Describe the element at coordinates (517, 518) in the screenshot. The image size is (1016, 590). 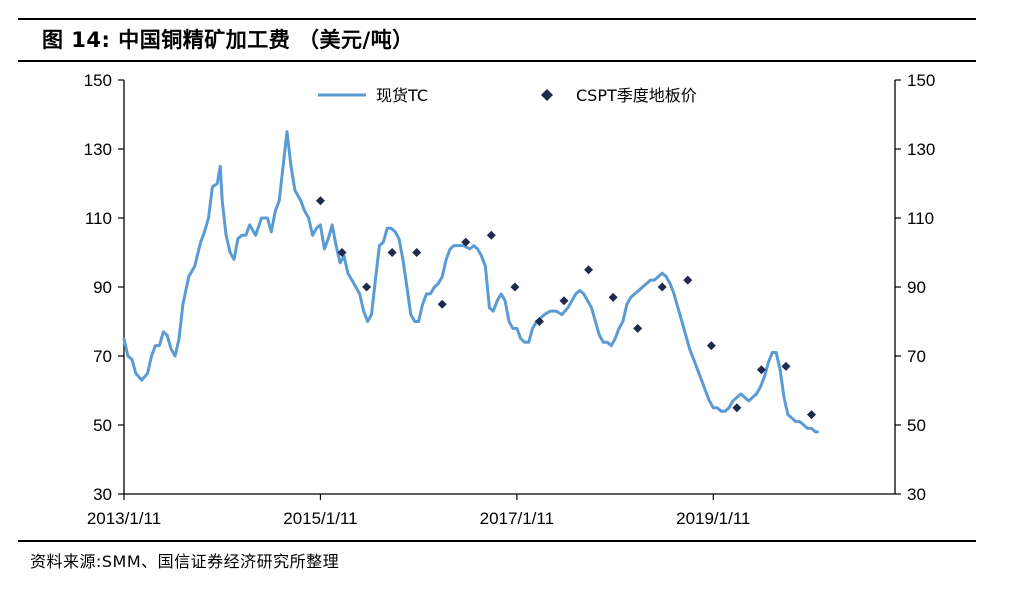
I see `x-tick-label: 2017/1/11` at that location.